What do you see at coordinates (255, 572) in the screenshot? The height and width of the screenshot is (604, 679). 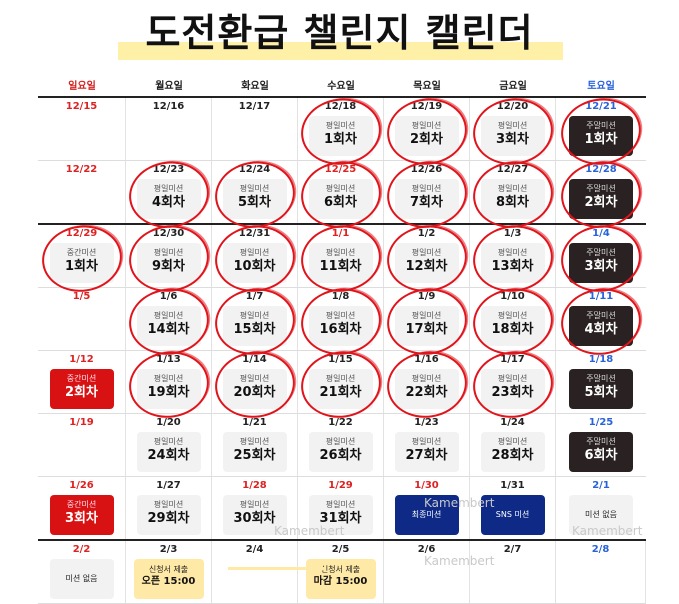 I see `day-cell: 2/4` at bounding box center [255, 572].